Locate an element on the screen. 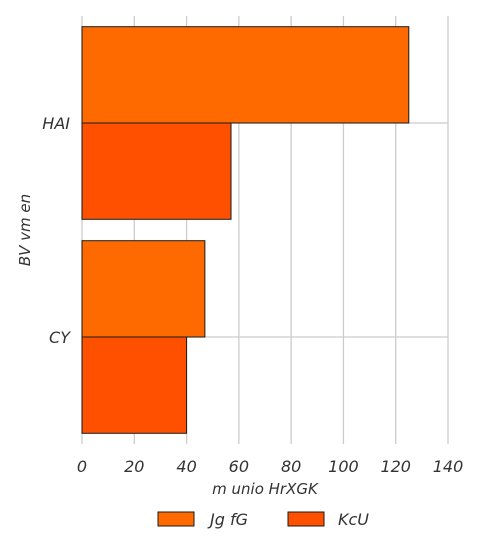  legend-label: KcU is located at coordinates (353, 519).